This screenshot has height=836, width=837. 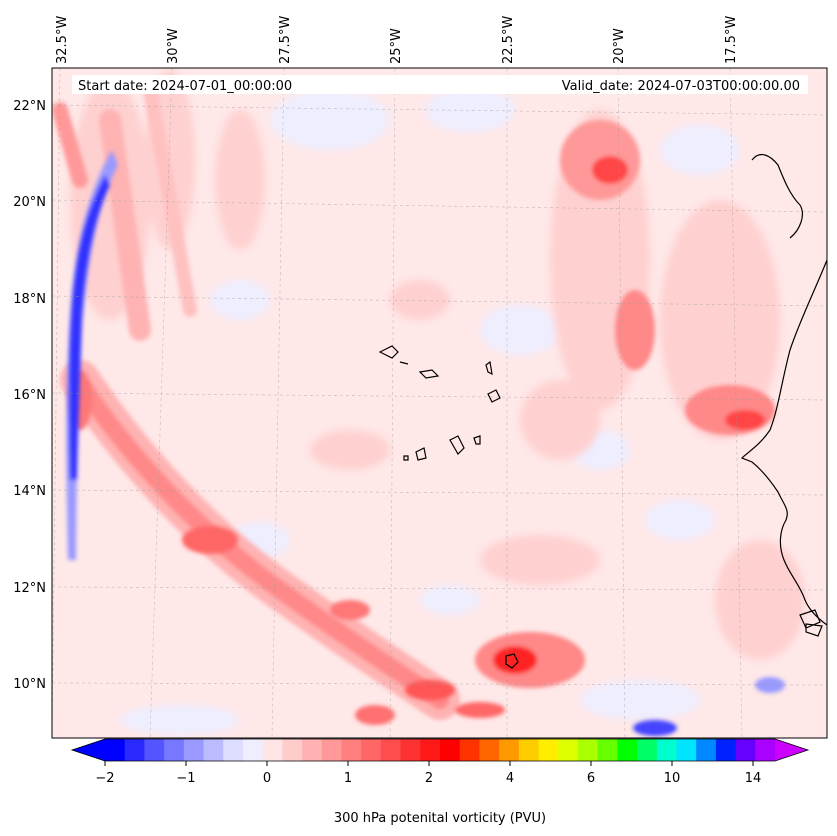 What do you see at coordinates (104, 778) in the screenshot?
I see `colorbar-tick-label: −2` at bounding box center [104, 778].